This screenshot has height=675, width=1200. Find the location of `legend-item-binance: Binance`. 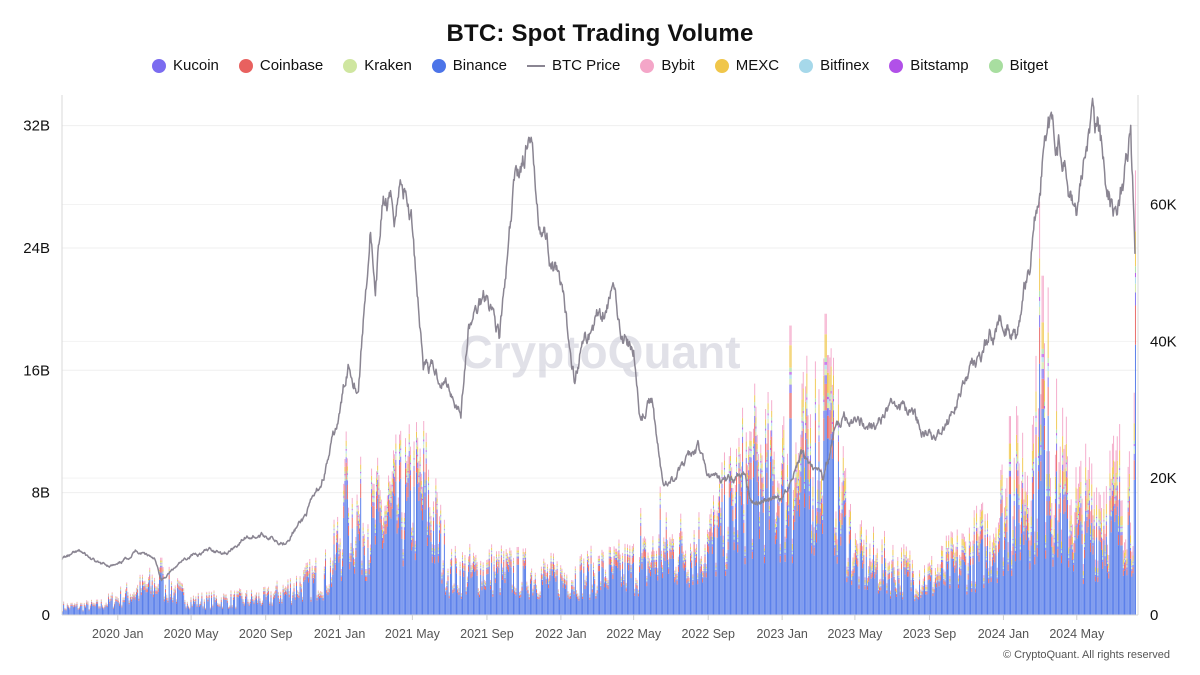

legend-item-binance: Binance is located at coordinates (469, 65).